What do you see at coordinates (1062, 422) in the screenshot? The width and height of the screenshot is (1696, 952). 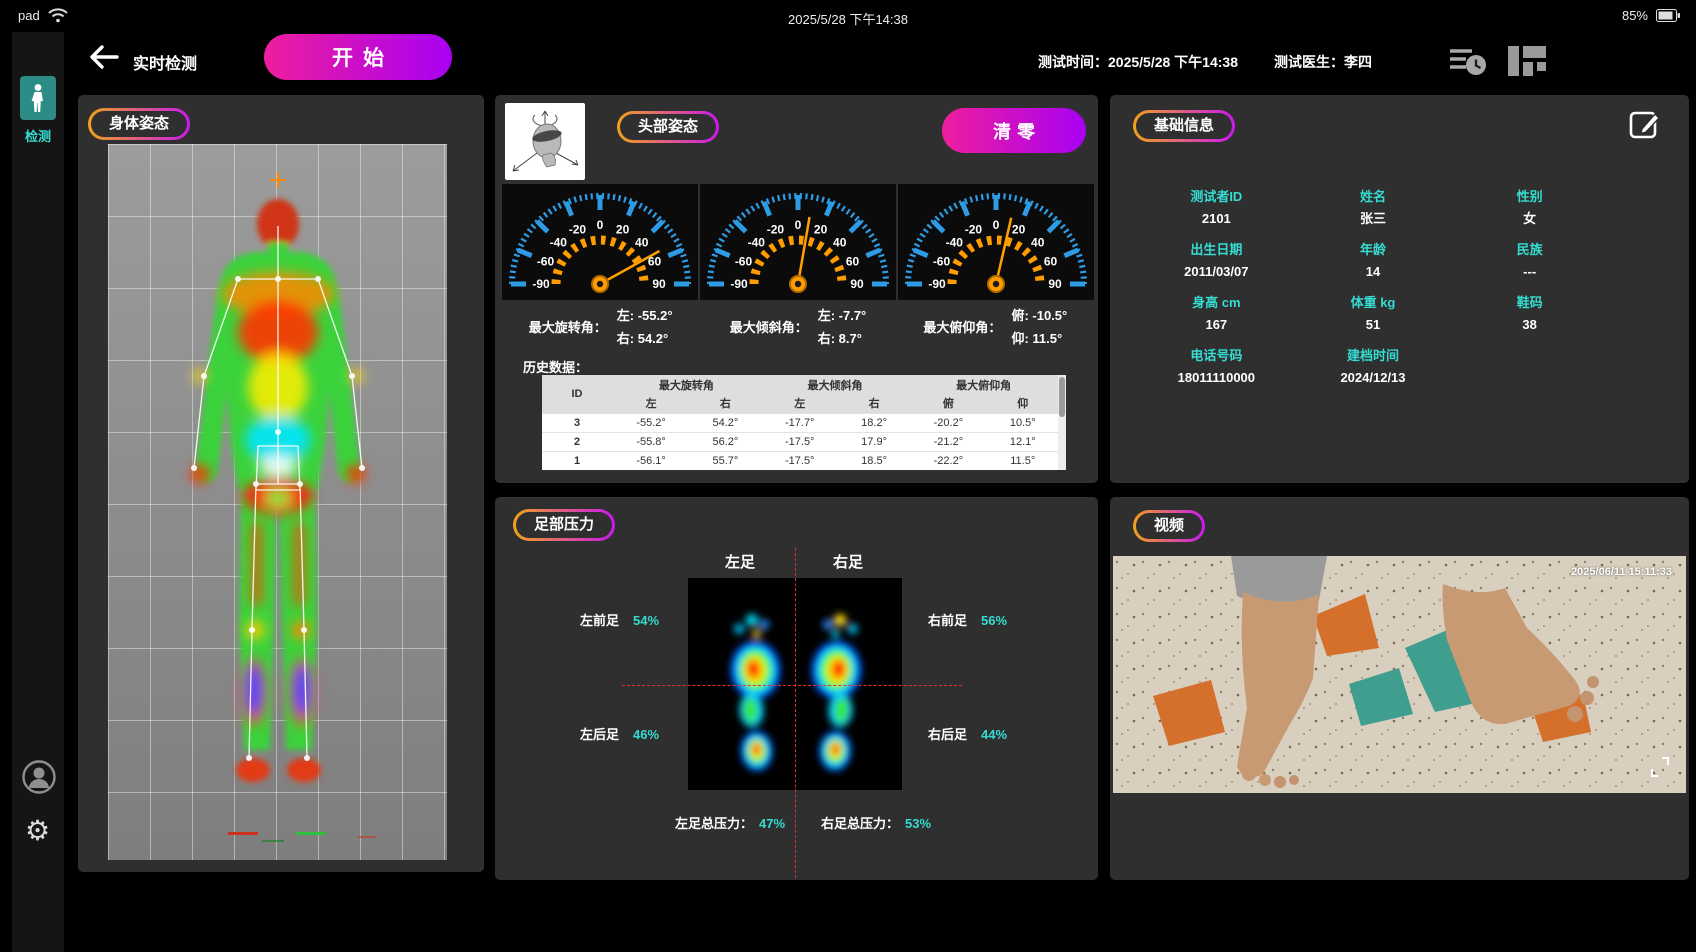 I see `table-scrollbar` at bounding box center [1062, 422].